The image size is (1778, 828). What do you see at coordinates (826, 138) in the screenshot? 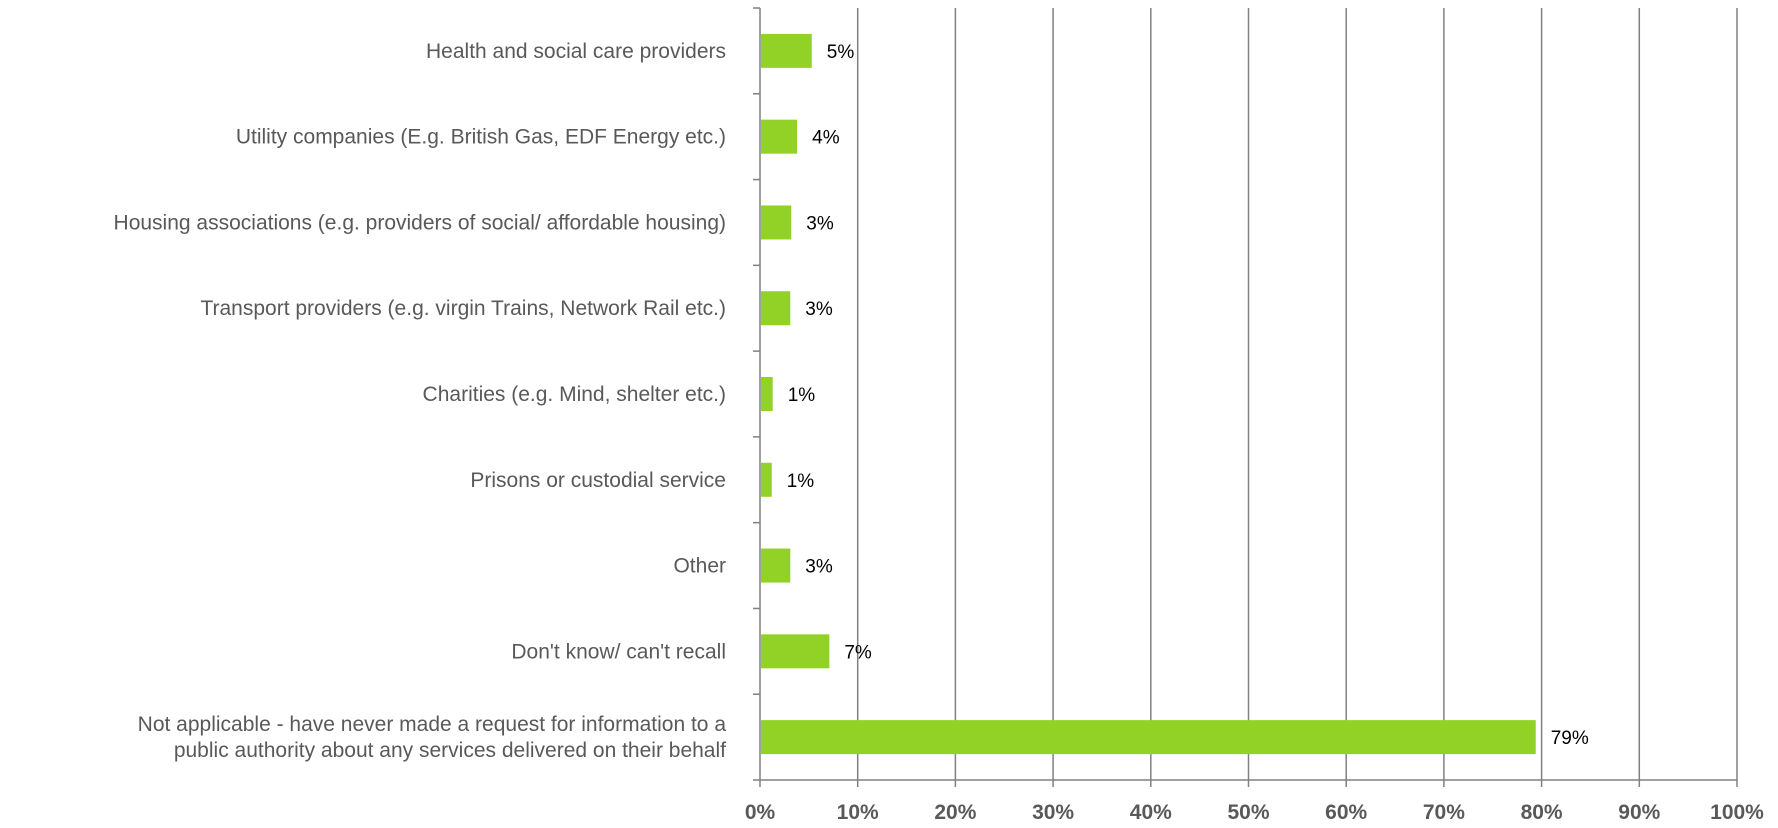
I see `data-label: 4%` at bounding box center [826, 138].